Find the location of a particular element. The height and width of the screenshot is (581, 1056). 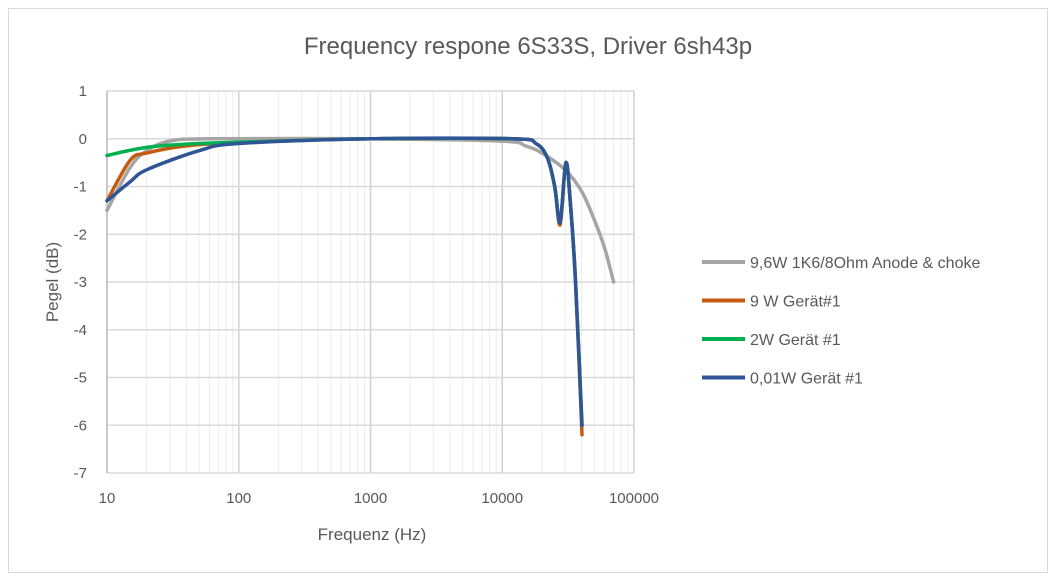

y-tick-label: -3 is located at coordinates (80, 282).